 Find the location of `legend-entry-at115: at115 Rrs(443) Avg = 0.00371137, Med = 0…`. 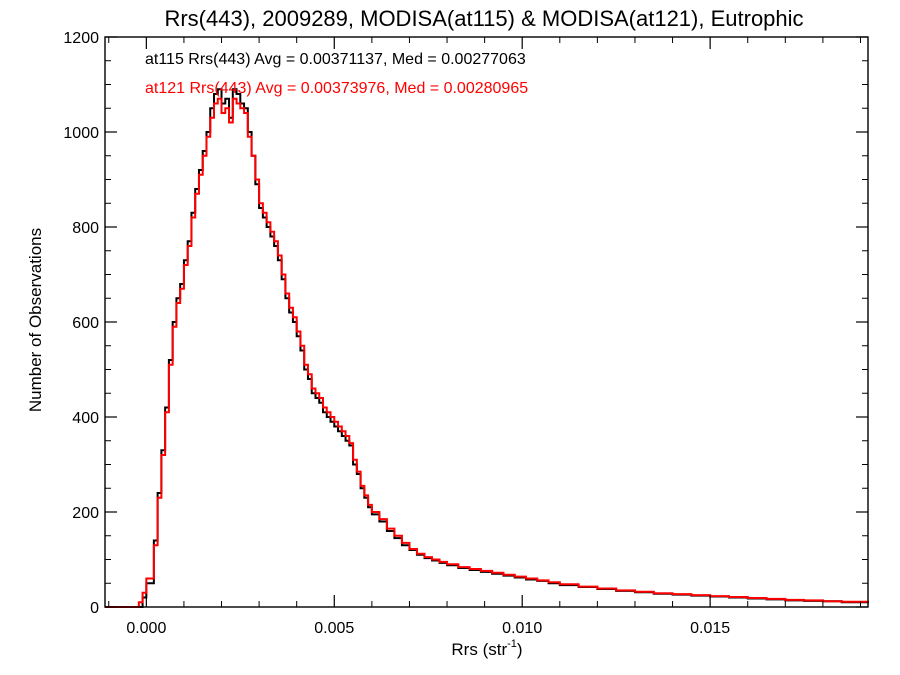

legend-entry-at115: at115 Rrs(443) Avg = 0.00371137, Med = 0… is located at coordinates (335, 59).